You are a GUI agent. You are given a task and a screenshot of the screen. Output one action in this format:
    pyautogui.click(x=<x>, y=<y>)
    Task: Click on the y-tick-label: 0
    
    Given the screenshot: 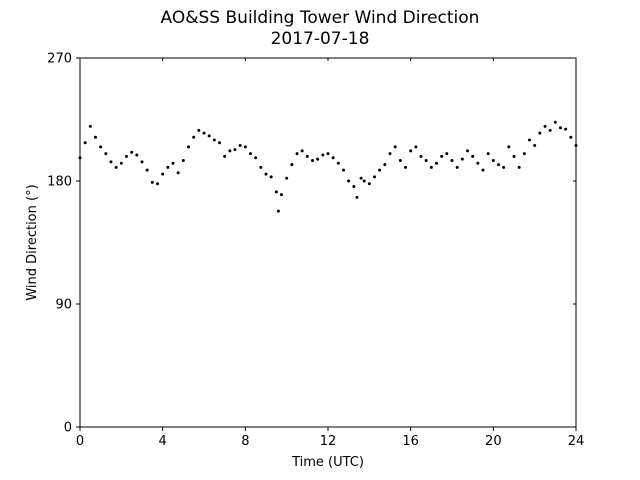 What is the action you would take?
    pyautogui.click(x=68, y=428)
    